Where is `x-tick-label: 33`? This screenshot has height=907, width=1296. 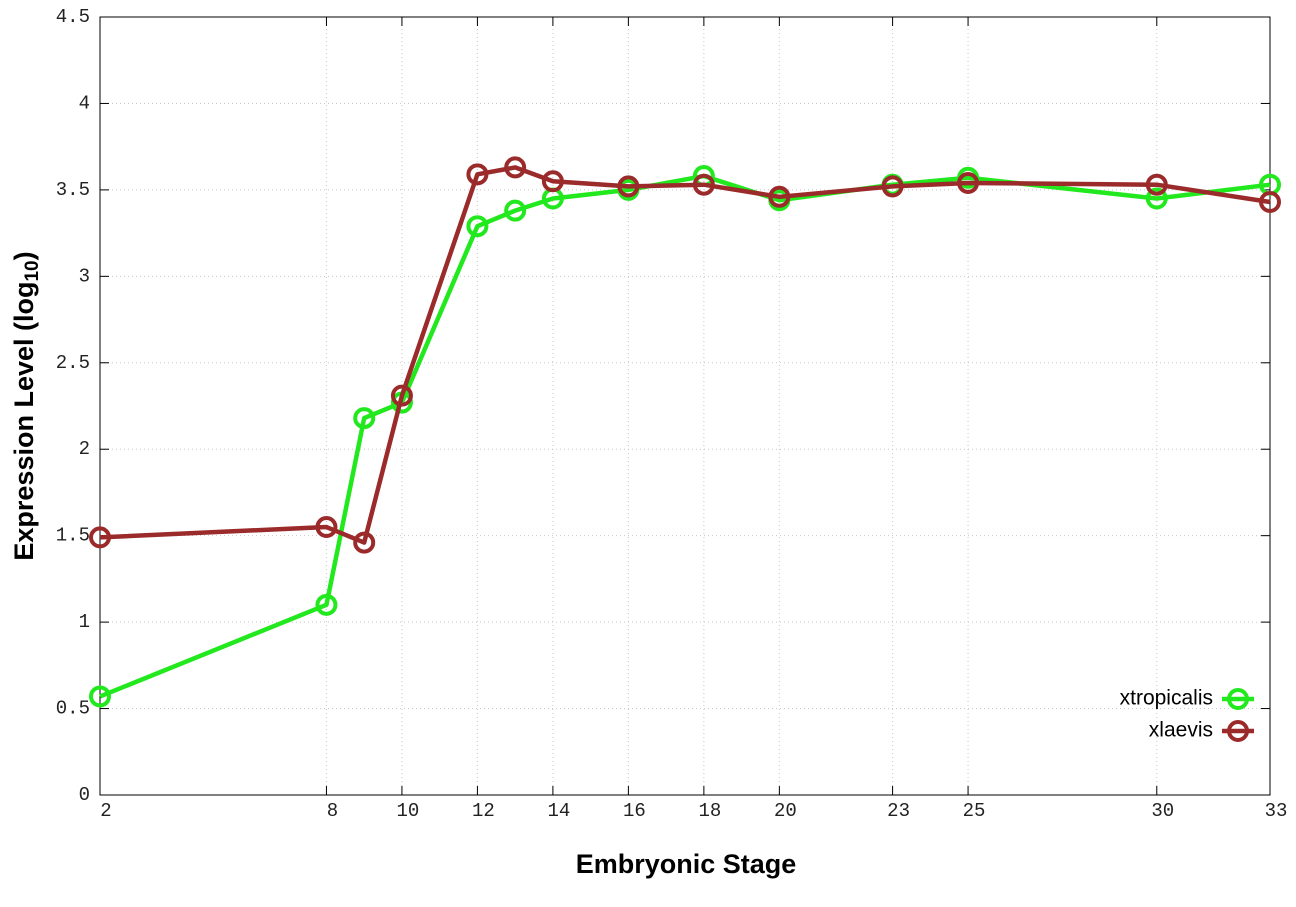 x-tick-label: 33 is located at coordinates (1276, 811).